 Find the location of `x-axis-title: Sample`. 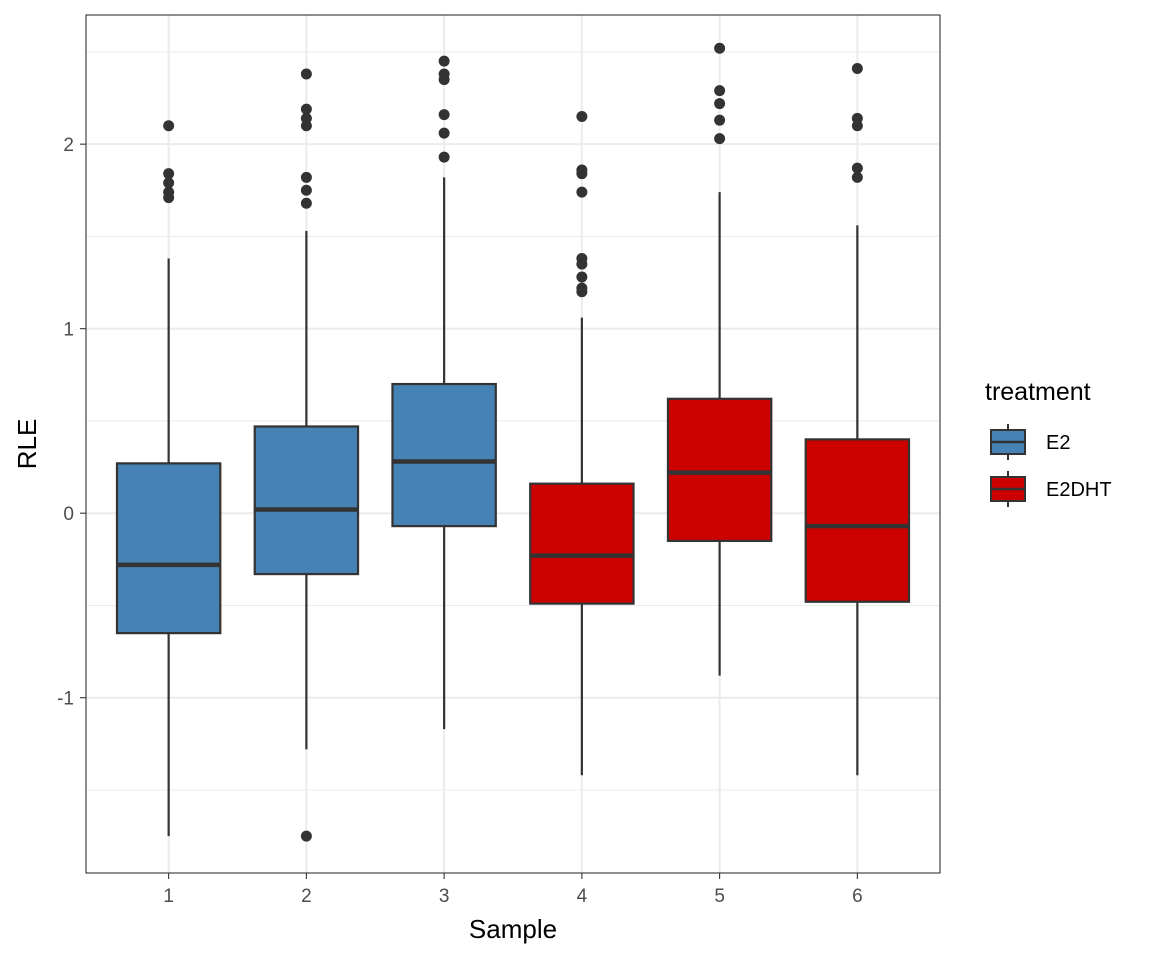

x-axis-title: Sample is located at coordinates (513, 929).